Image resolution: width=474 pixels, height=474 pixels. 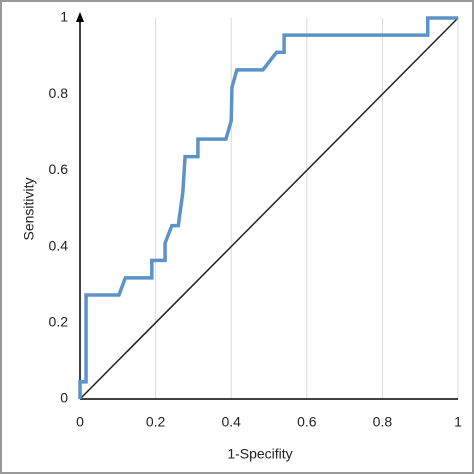 What do you see at coordinates (64, 17) in the screenshot?
I see `y-tick-label: 1` at bounding box center [64, 17].